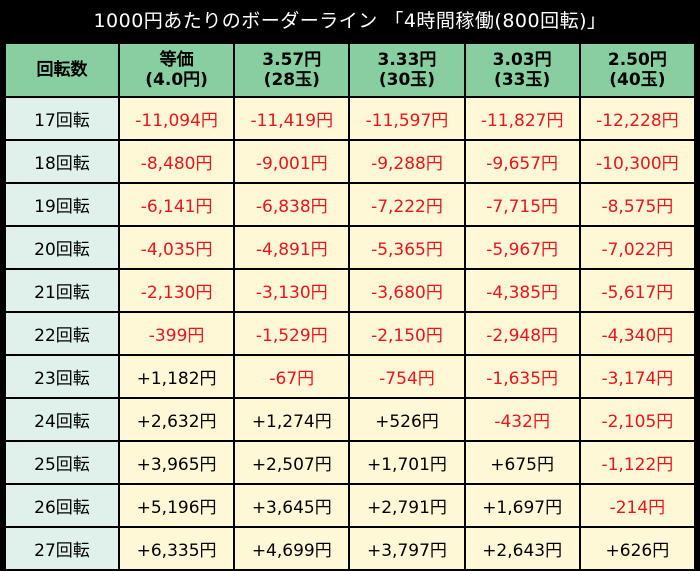  Describe the element at coordinates (177, 333) in the screenshot. I see `value-cell: -399円` at that location.